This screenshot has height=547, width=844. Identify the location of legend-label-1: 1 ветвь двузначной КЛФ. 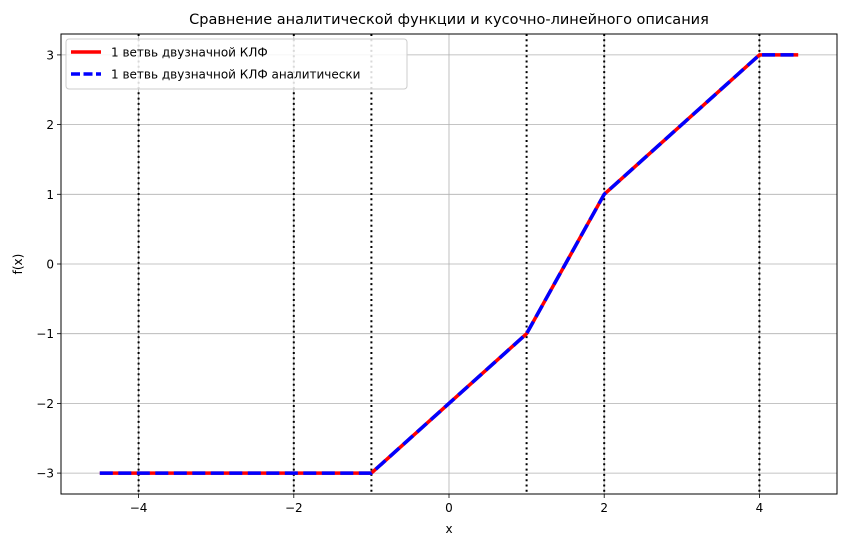
(189, 53).